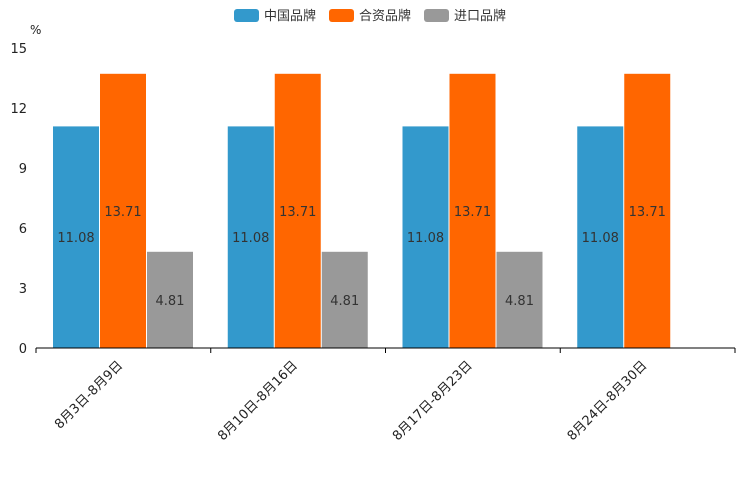 The width and height of the screenshot is (744, 496). I want to click on y-axis-ticks: 0 3 6 9 12 15, so click(18, 199).